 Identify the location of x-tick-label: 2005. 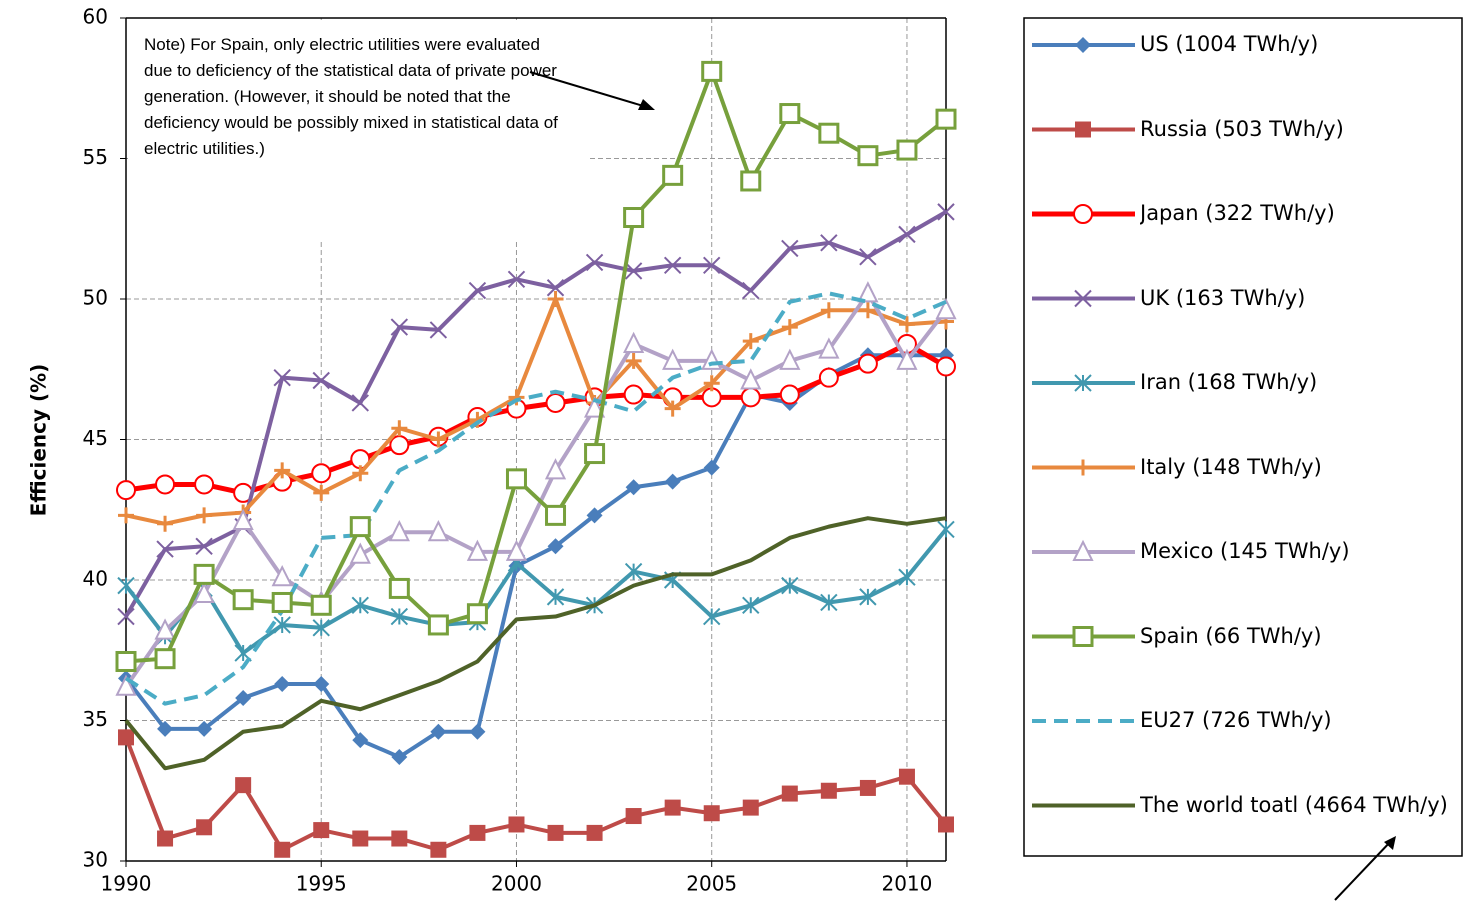
(711, 884).